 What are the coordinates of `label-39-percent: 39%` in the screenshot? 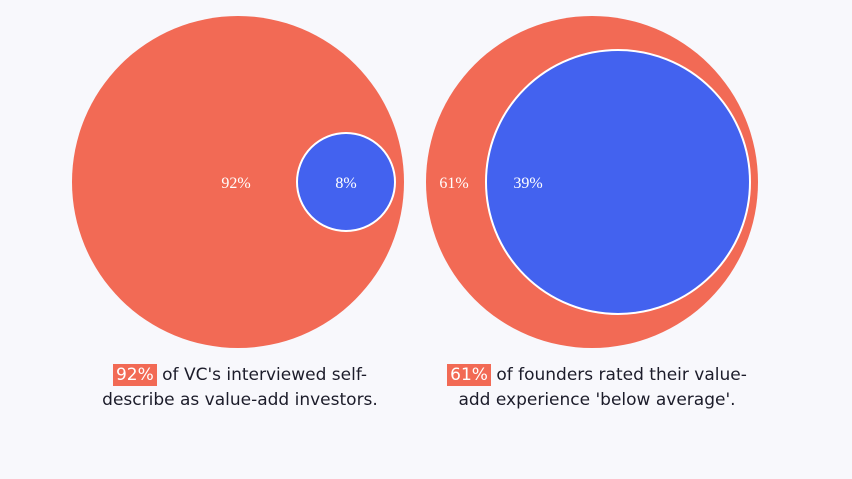 It's located at (527, 183).